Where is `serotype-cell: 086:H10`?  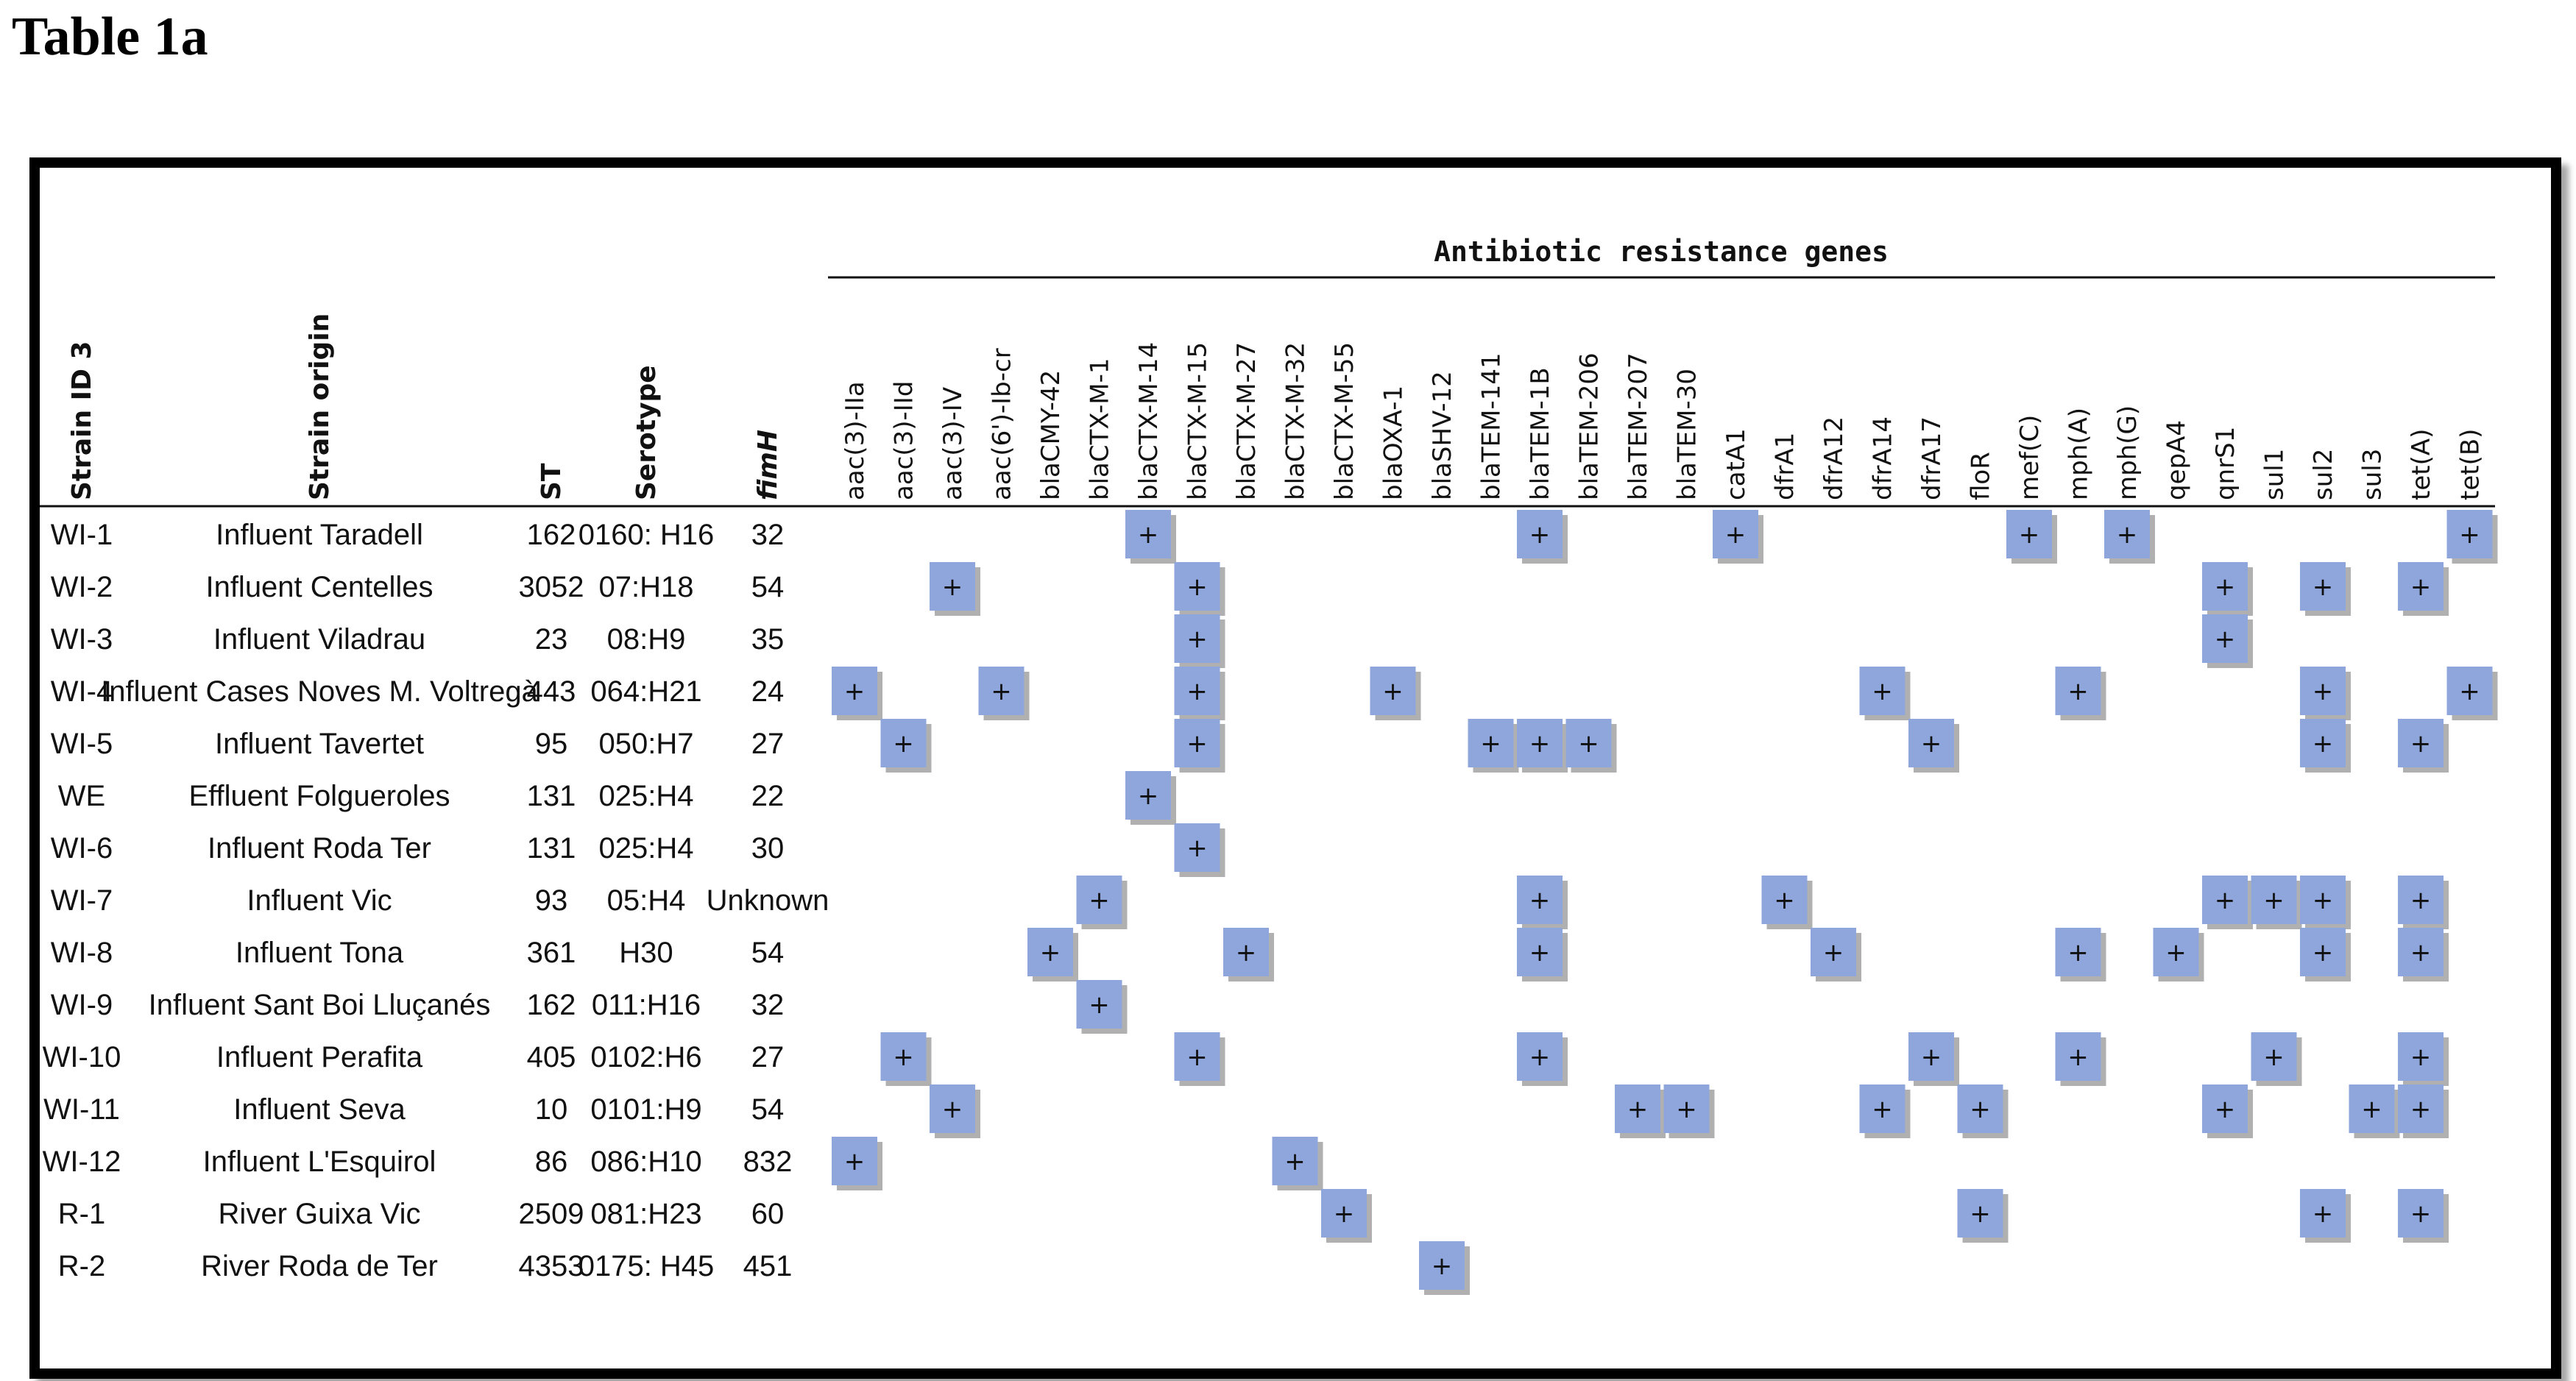
serotype-cell: 086:H10 is located at coordinates (645, 1162).